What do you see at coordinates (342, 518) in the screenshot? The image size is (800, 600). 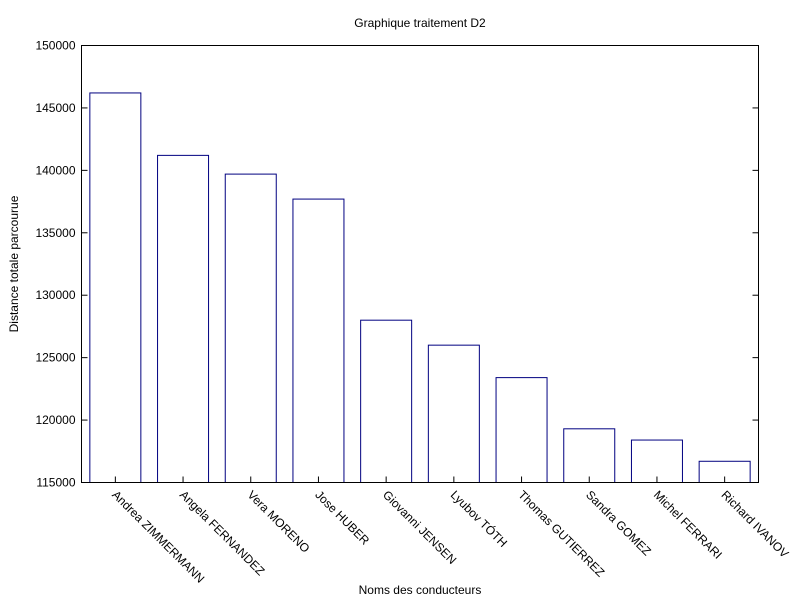 I see `x-tick-label: Jose HUBER` at bounding box center [342, 518].